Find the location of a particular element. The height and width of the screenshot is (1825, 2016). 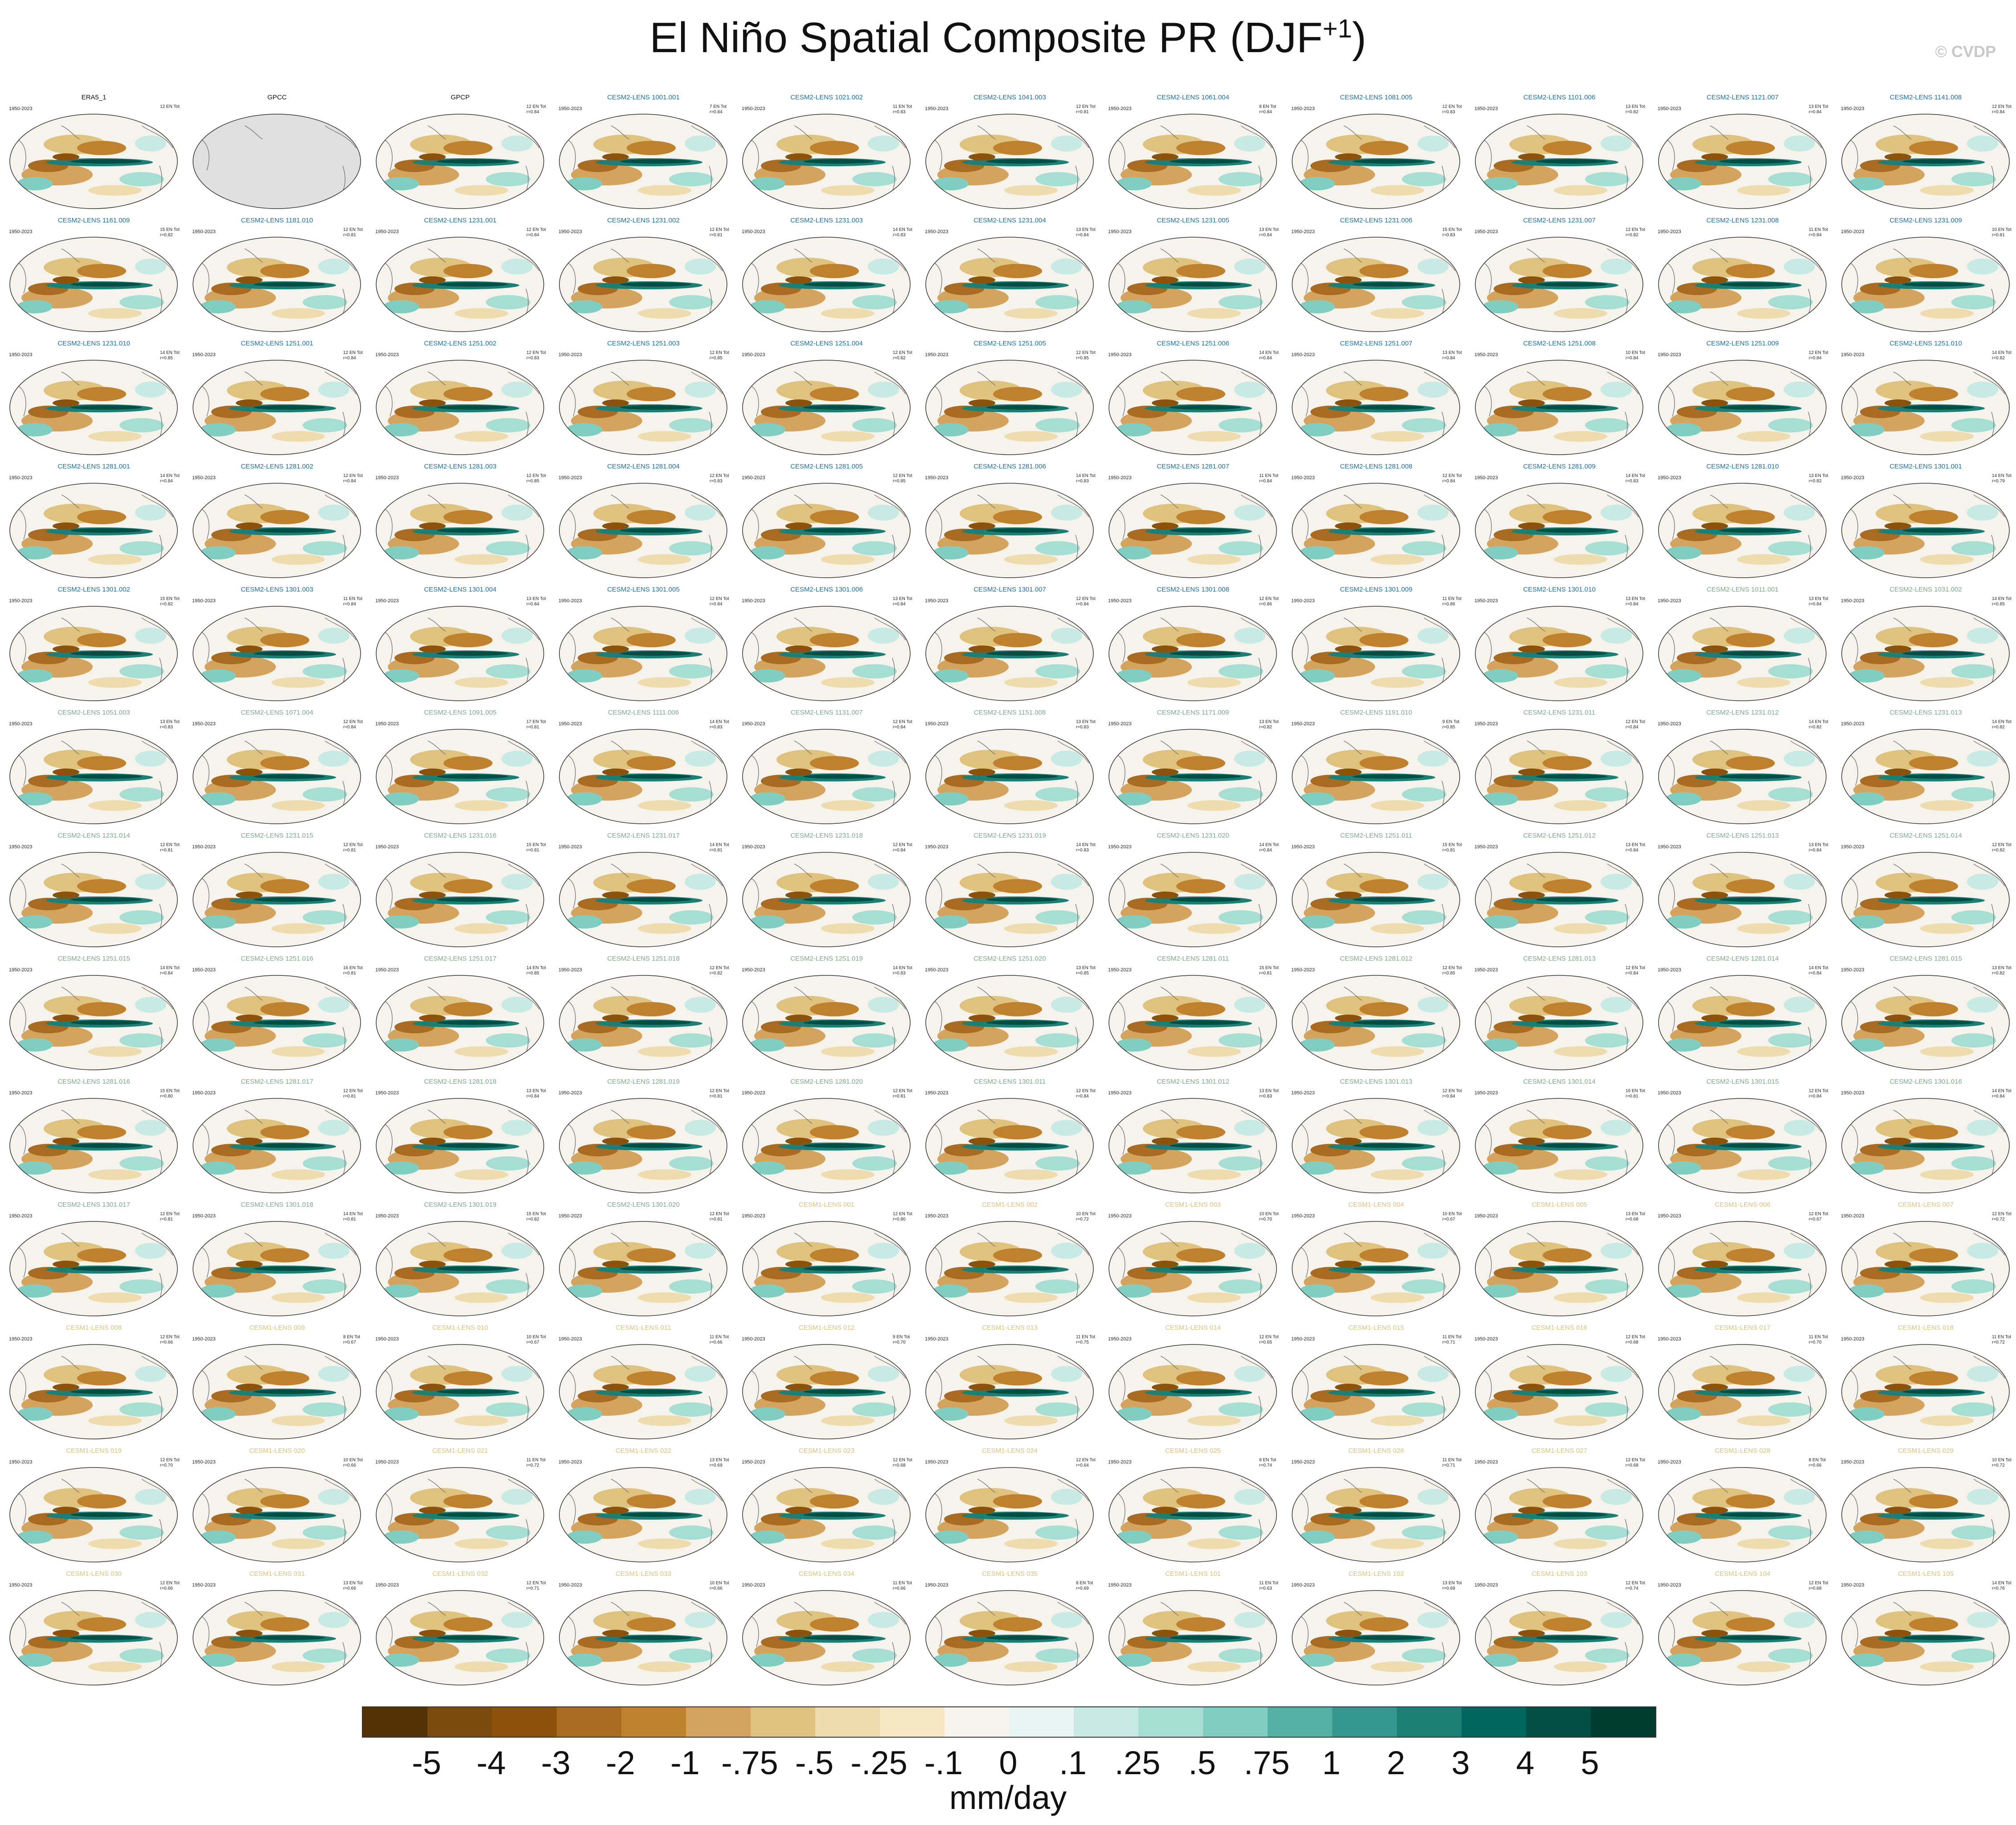

panel-stats: 11 EN Tot r=0.66 is located at coordinates (719, 1340).